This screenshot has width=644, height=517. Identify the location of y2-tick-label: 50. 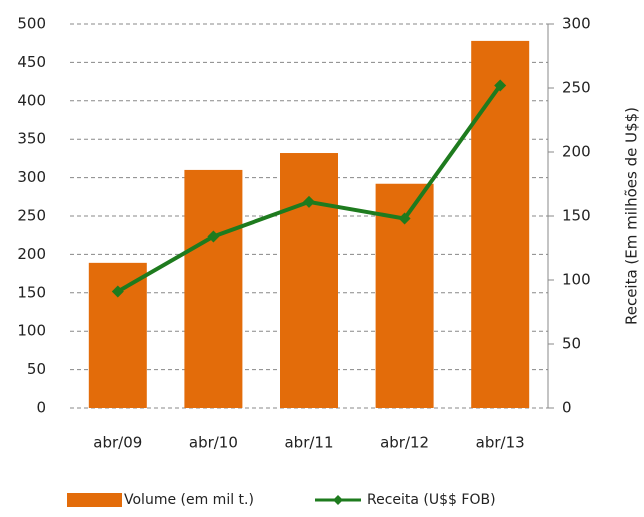
(571, 344).